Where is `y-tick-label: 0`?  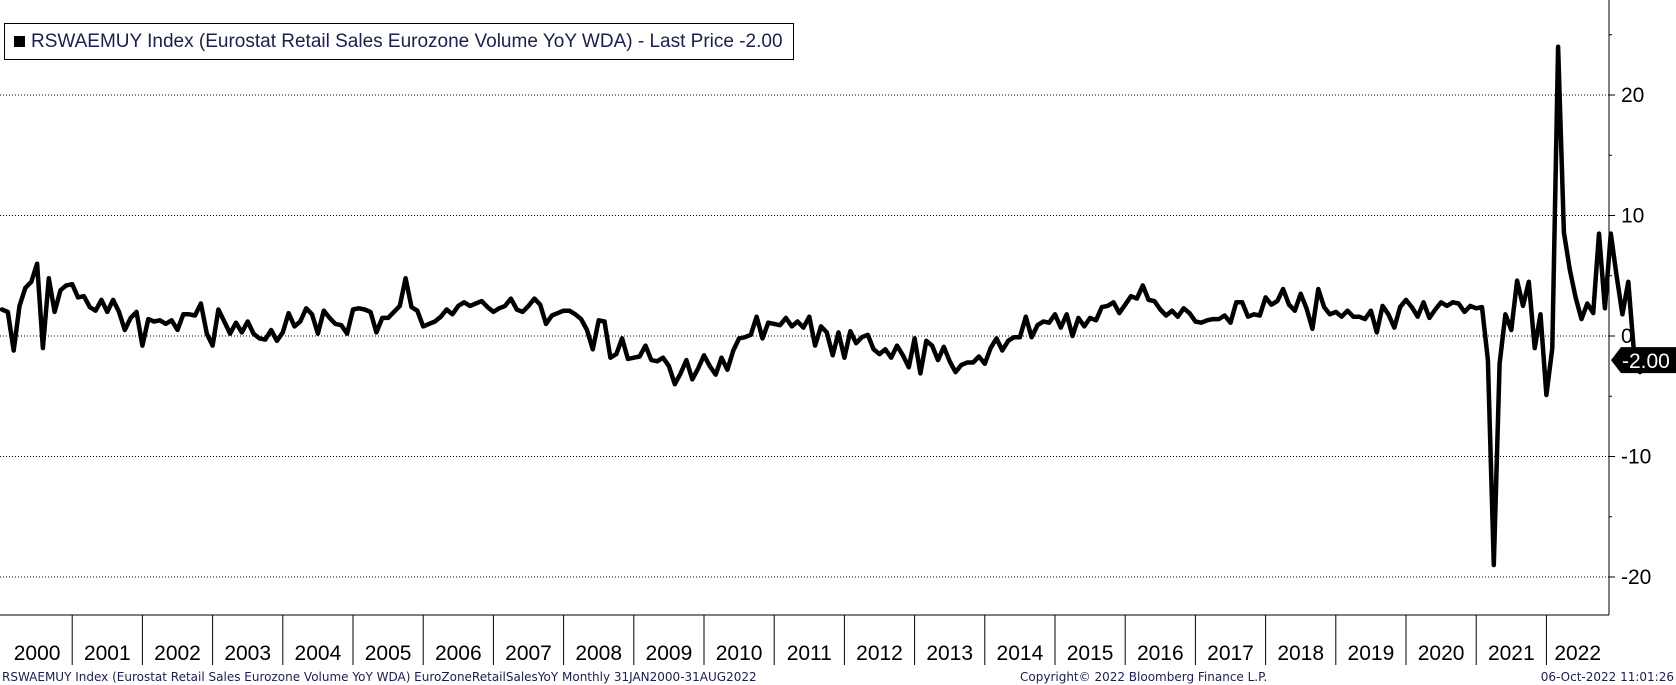 y-tick-label: 0 is located at coordinates (1627, 336).